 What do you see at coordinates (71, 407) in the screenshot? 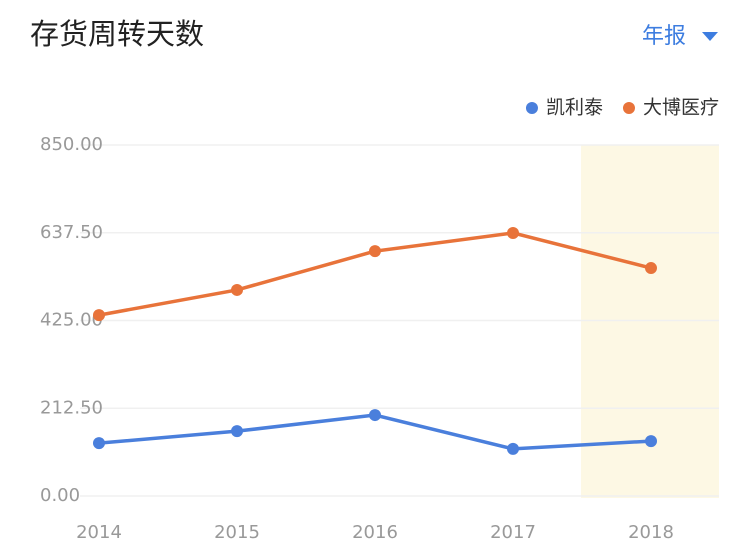
I see `y-tick-label: 212.50` at bounding box center [71, 407].